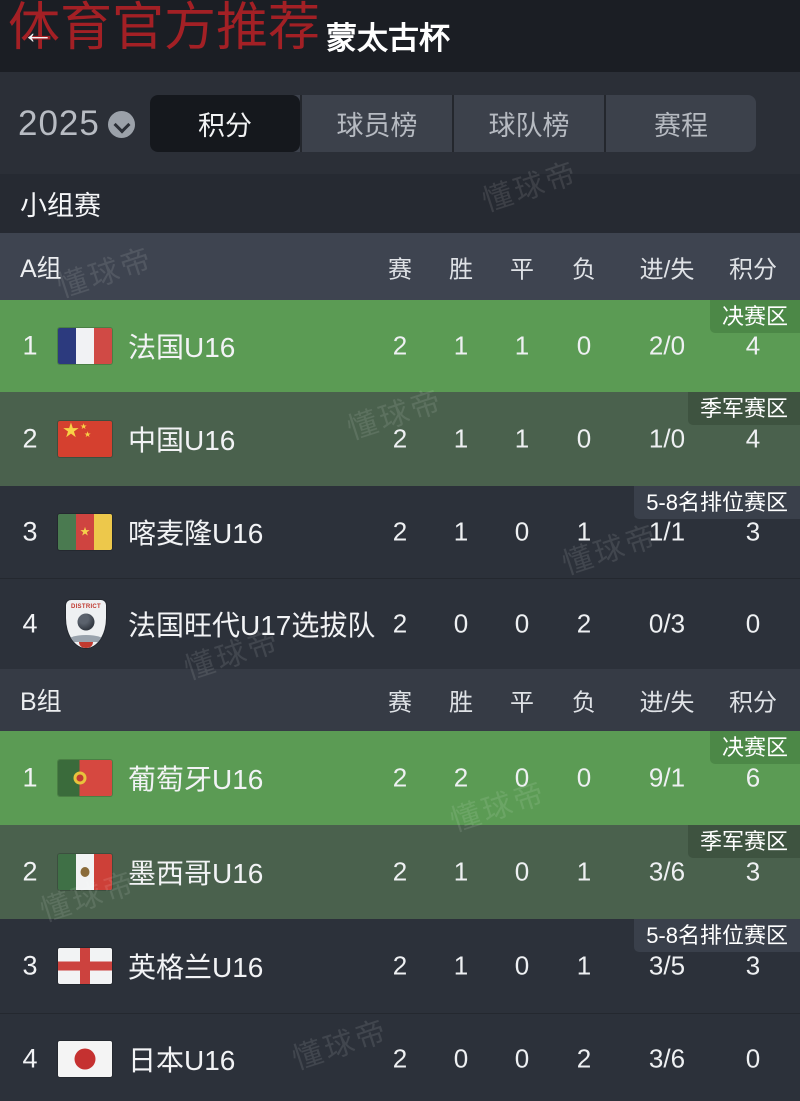  Describe the element at coordinates (41, 702) in the screenshot. I see `group-b-name: B组` at that location.